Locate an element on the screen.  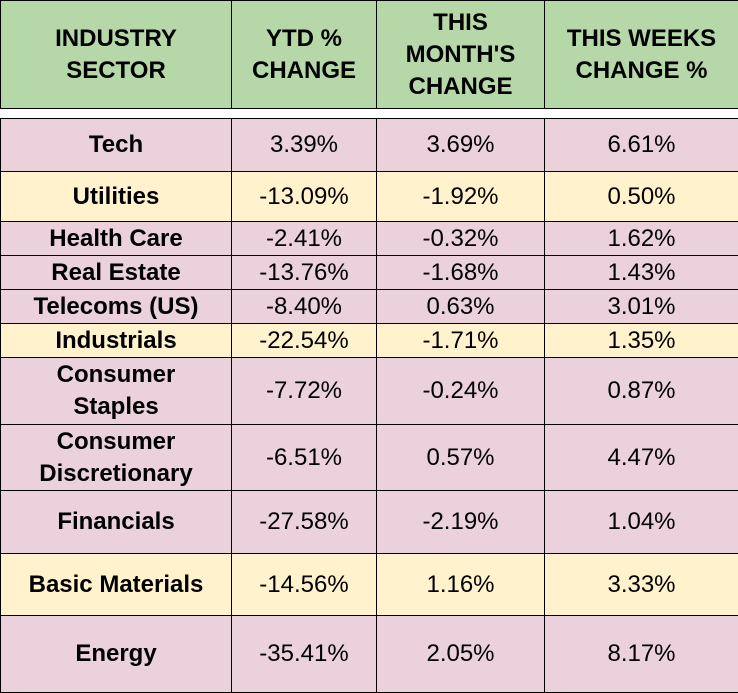
header-ytd-change: YTD % CHANGE is located at coordinates (304, 55).